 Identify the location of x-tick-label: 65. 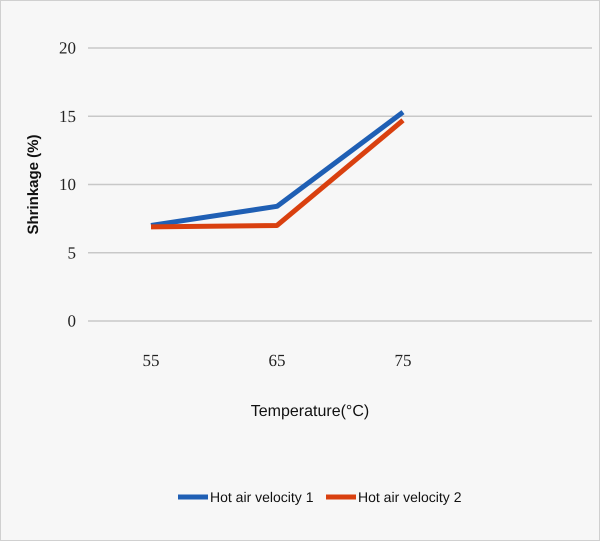
(277, 360).